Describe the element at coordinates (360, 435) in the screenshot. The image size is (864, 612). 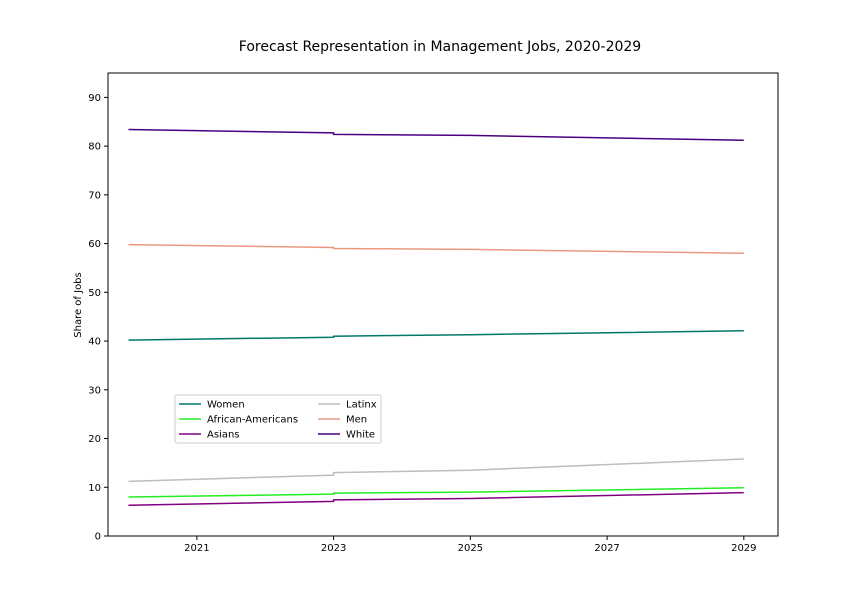
I see `legend-label: White` at that location.